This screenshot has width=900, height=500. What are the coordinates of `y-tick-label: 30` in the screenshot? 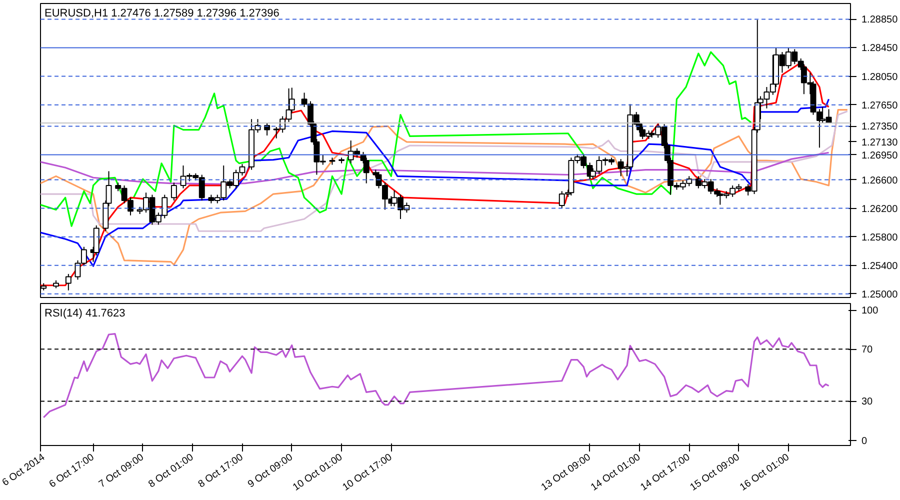 It's located at (868, 402).